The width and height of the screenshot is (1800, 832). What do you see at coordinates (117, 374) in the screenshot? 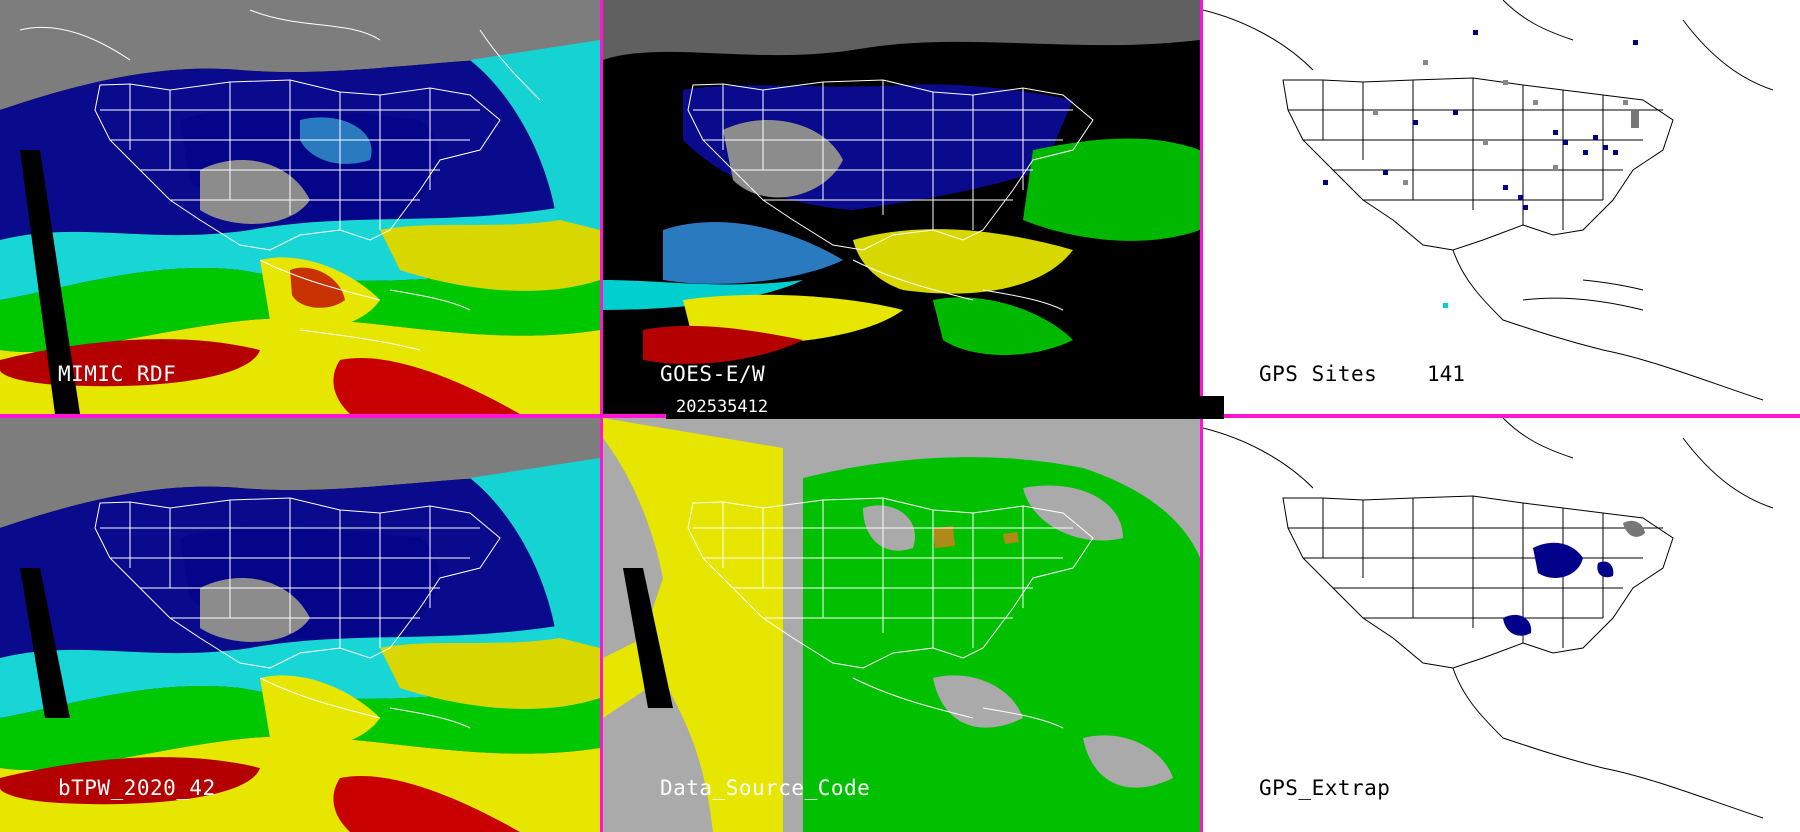
I see `panel-label: MIMIC RDF` at bounding box center [117, 374].